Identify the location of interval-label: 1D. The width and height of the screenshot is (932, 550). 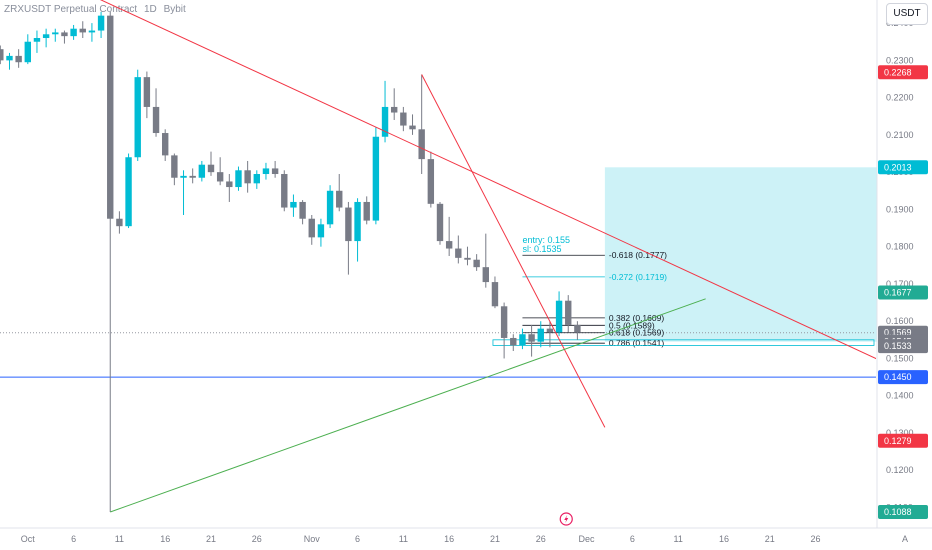
(150, 9).